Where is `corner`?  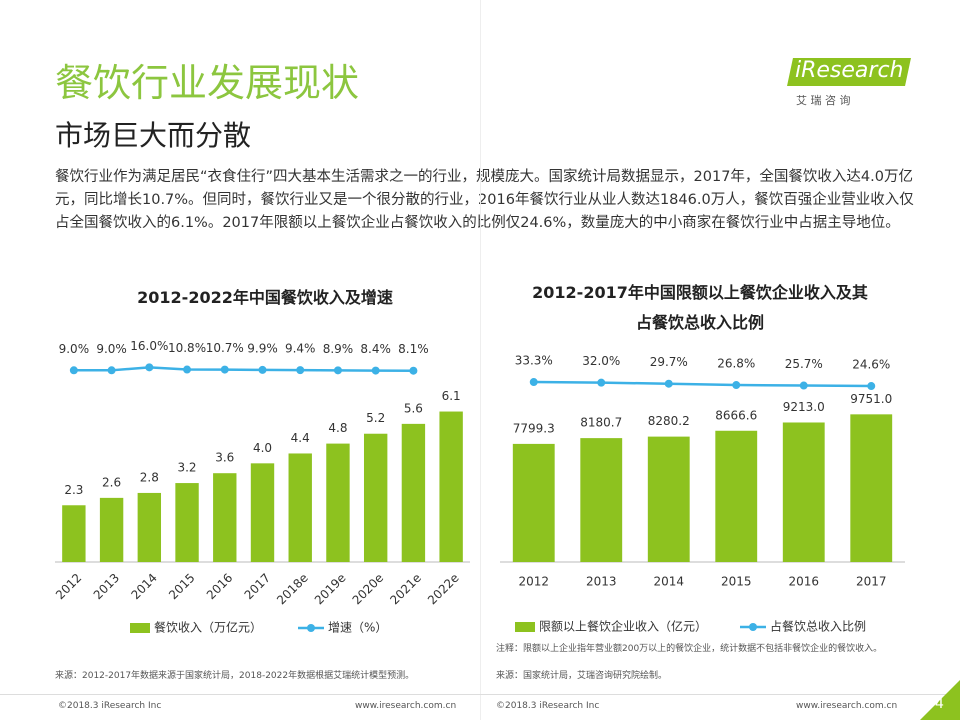
corner is located at coordinates (940, 700).